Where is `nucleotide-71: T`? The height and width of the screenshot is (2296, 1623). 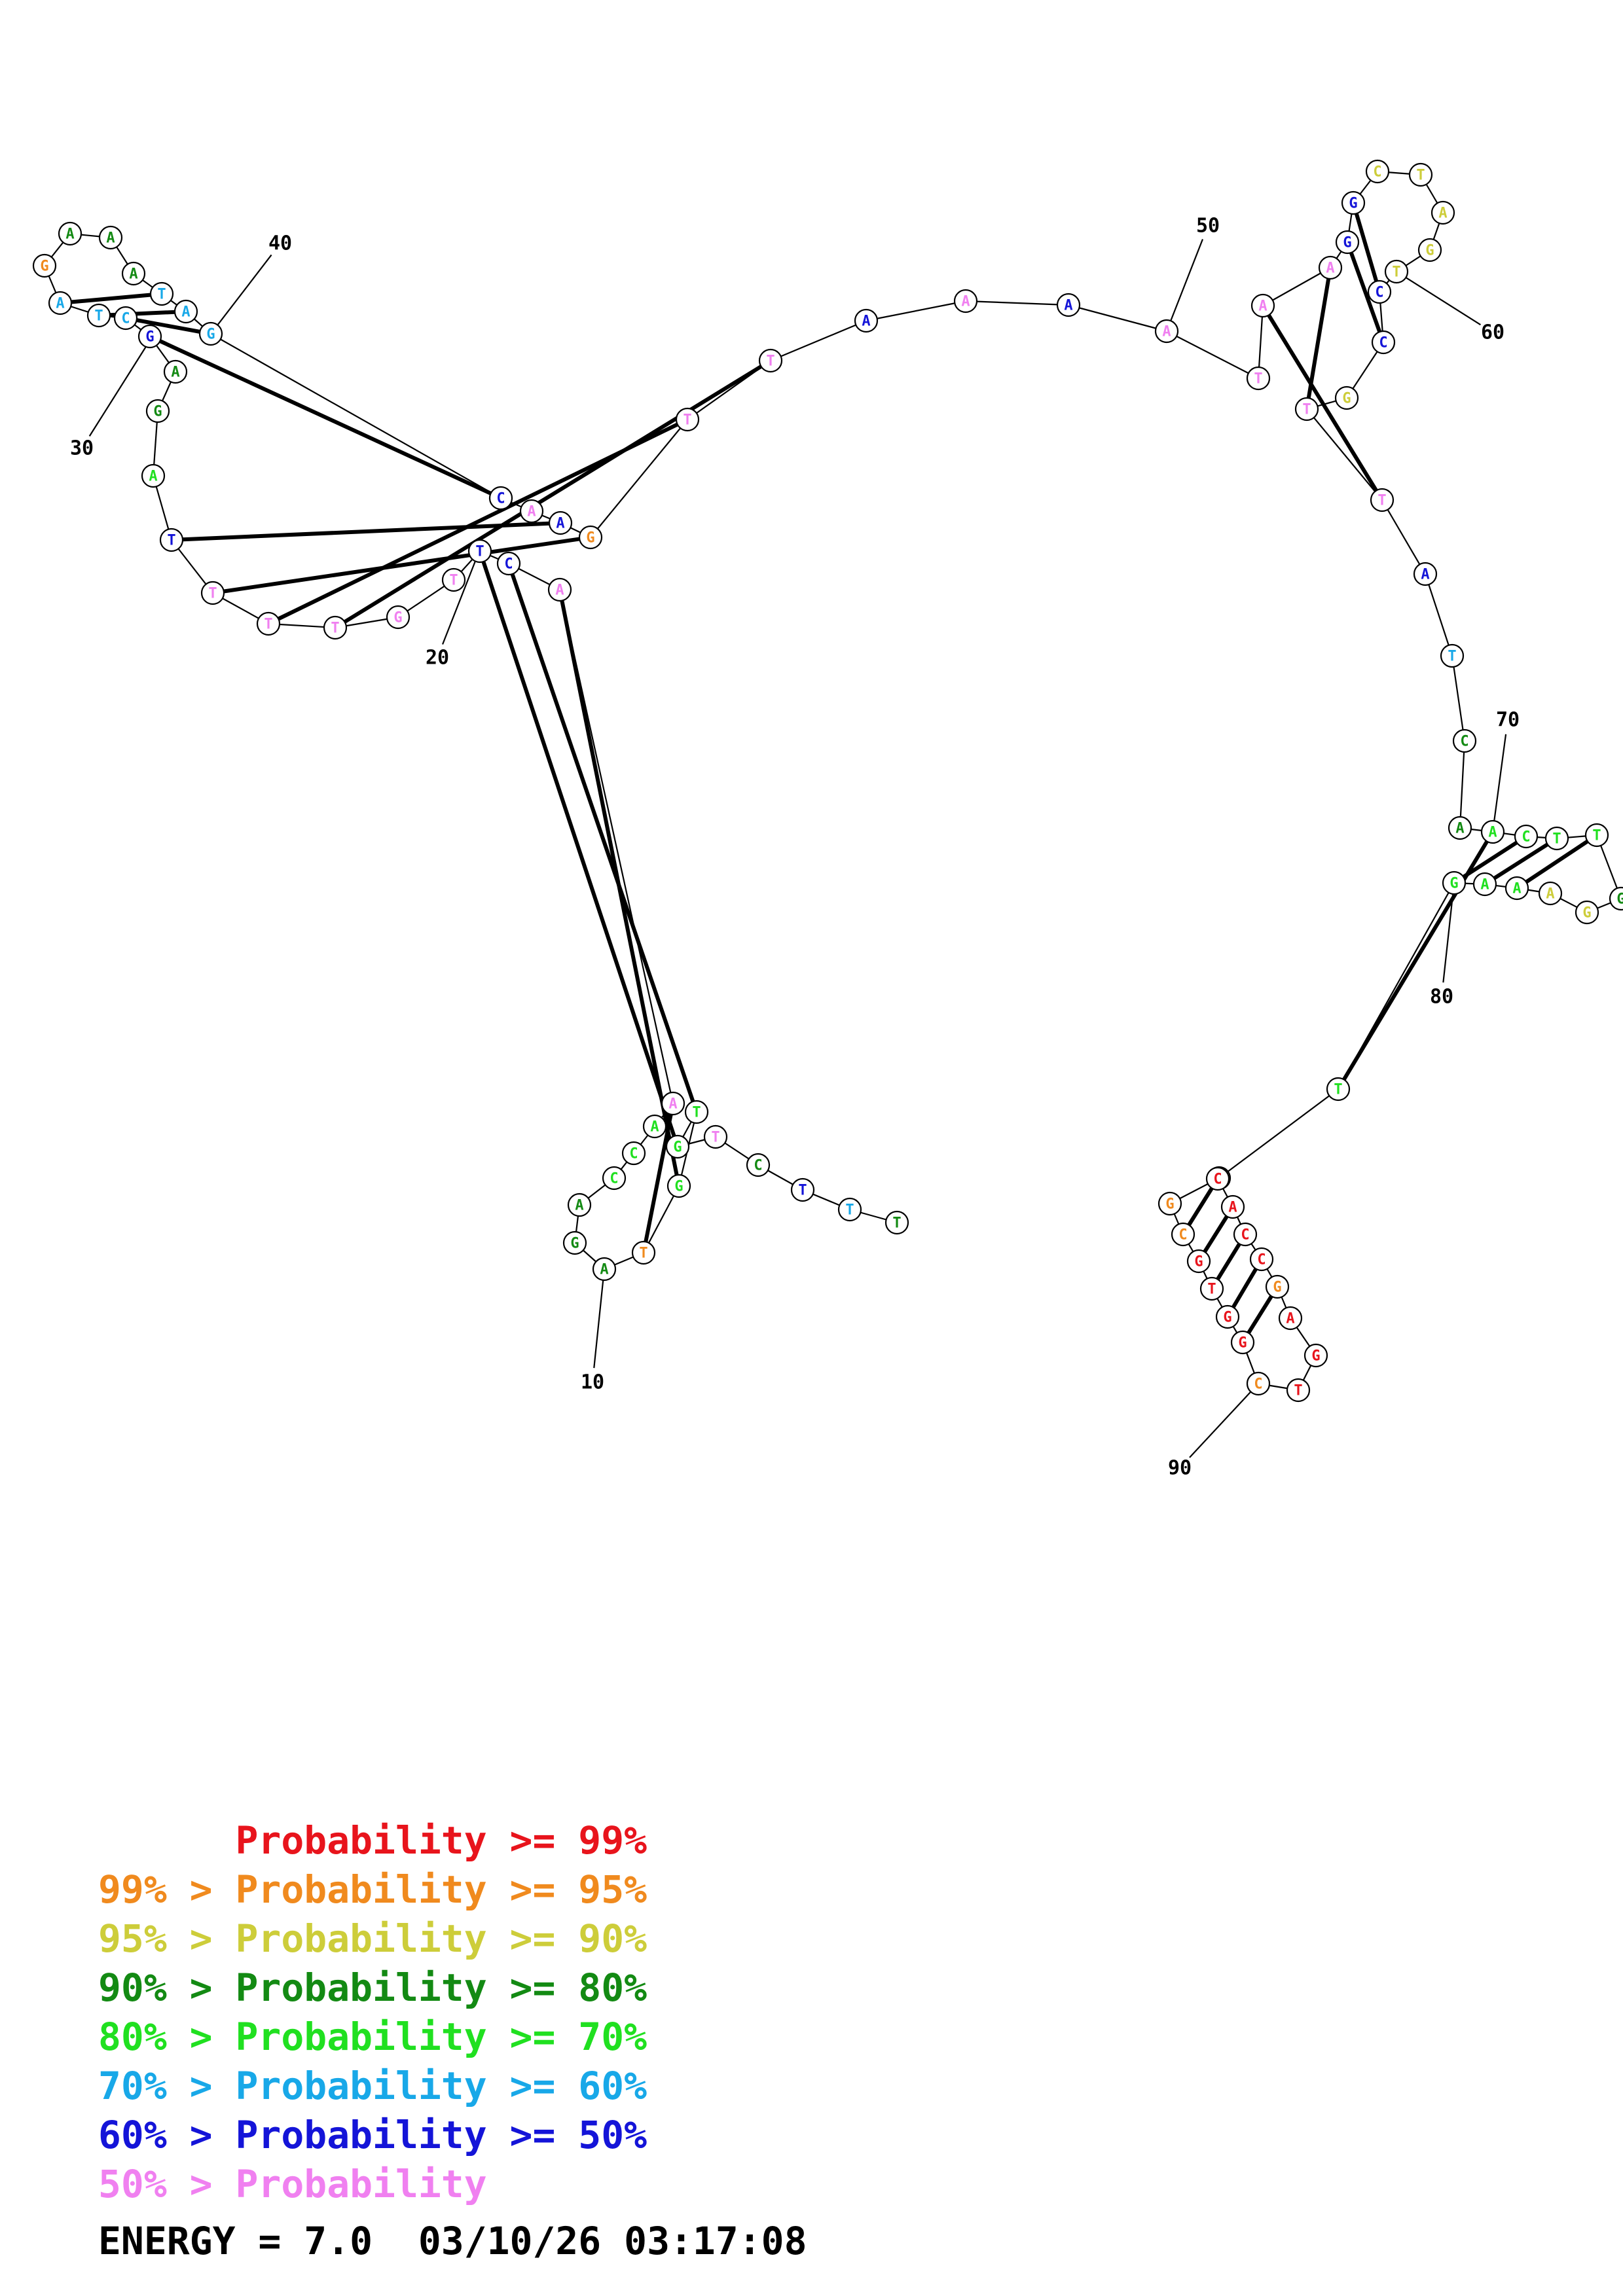
nucleotide-71: T is located at coordinates (1556, 838).